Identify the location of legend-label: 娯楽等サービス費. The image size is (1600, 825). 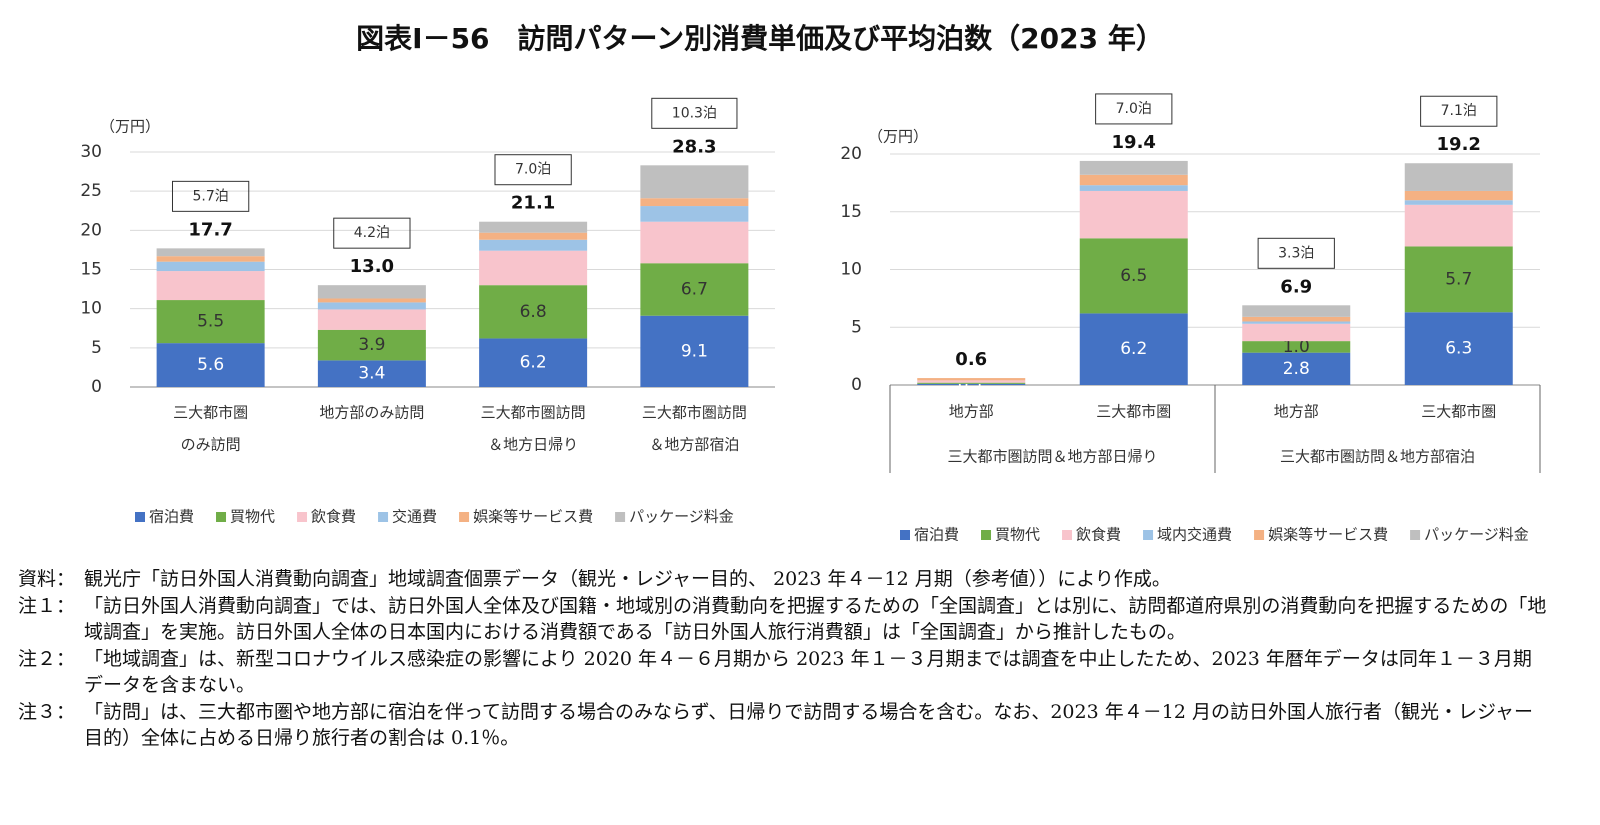
(533, 517).